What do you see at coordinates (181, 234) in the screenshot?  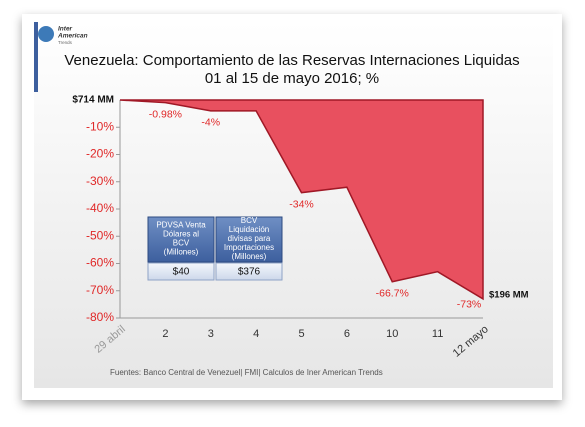 I see `table-header-line: Dólares al` at bounding box center [181, 234].